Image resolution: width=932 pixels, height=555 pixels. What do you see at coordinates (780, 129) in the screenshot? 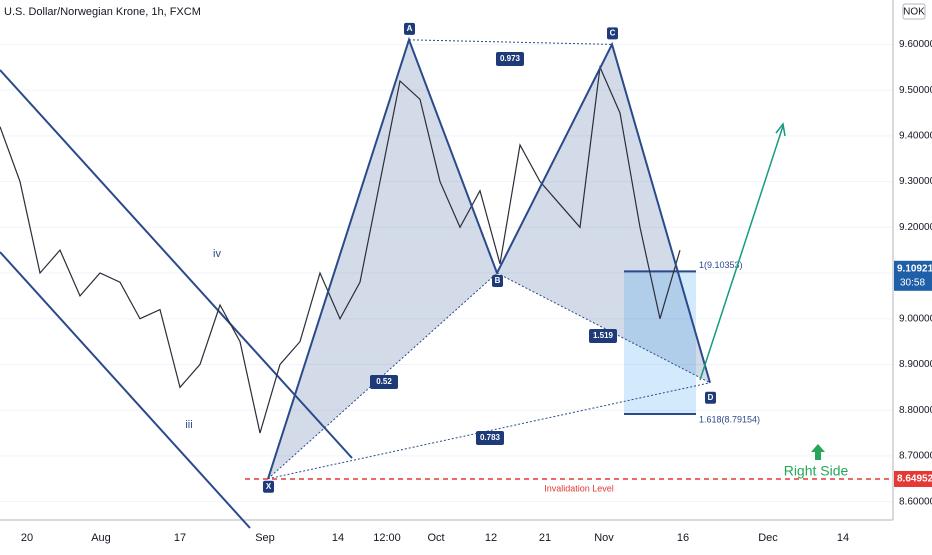
I see `projection-arrowhead` at bounding box center [780, 129].